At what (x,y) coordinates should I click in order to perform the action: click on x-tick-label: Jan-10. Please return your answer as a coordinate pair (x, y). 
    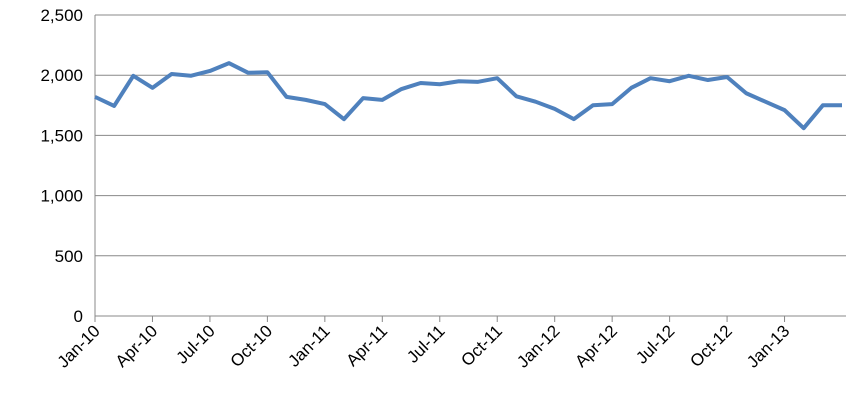
    Looking at the image, I should click on (79, 346).